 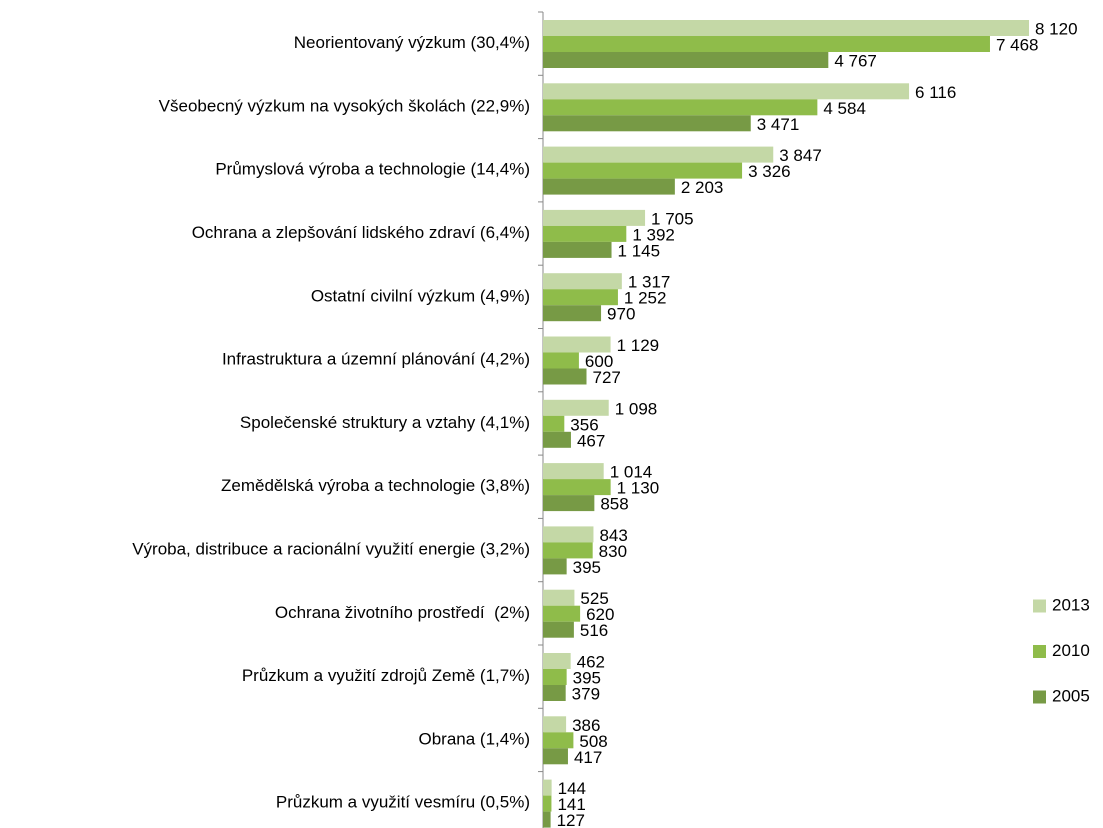 What do you see at coordinates (372, 169) in the screenshot?
I see `category-label: Průmyslová výroba a technologie (14,4%)` at bounding box center [372, 169].